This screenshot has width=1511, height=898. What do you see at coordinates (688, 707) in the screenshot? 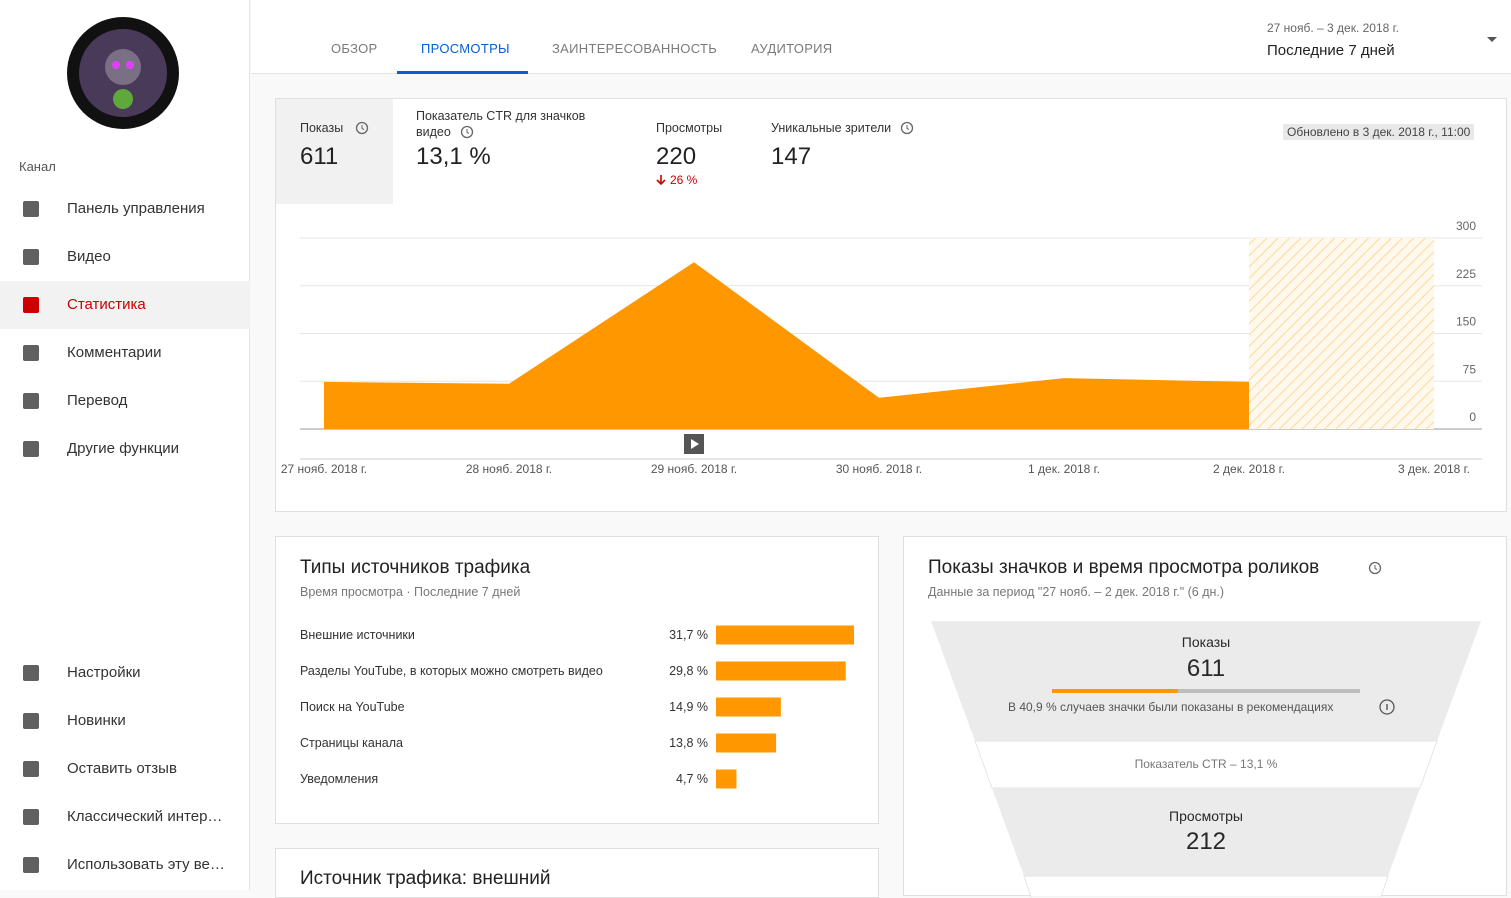
I see `value-label: 14,9 %` at bounding box center [688, 707].